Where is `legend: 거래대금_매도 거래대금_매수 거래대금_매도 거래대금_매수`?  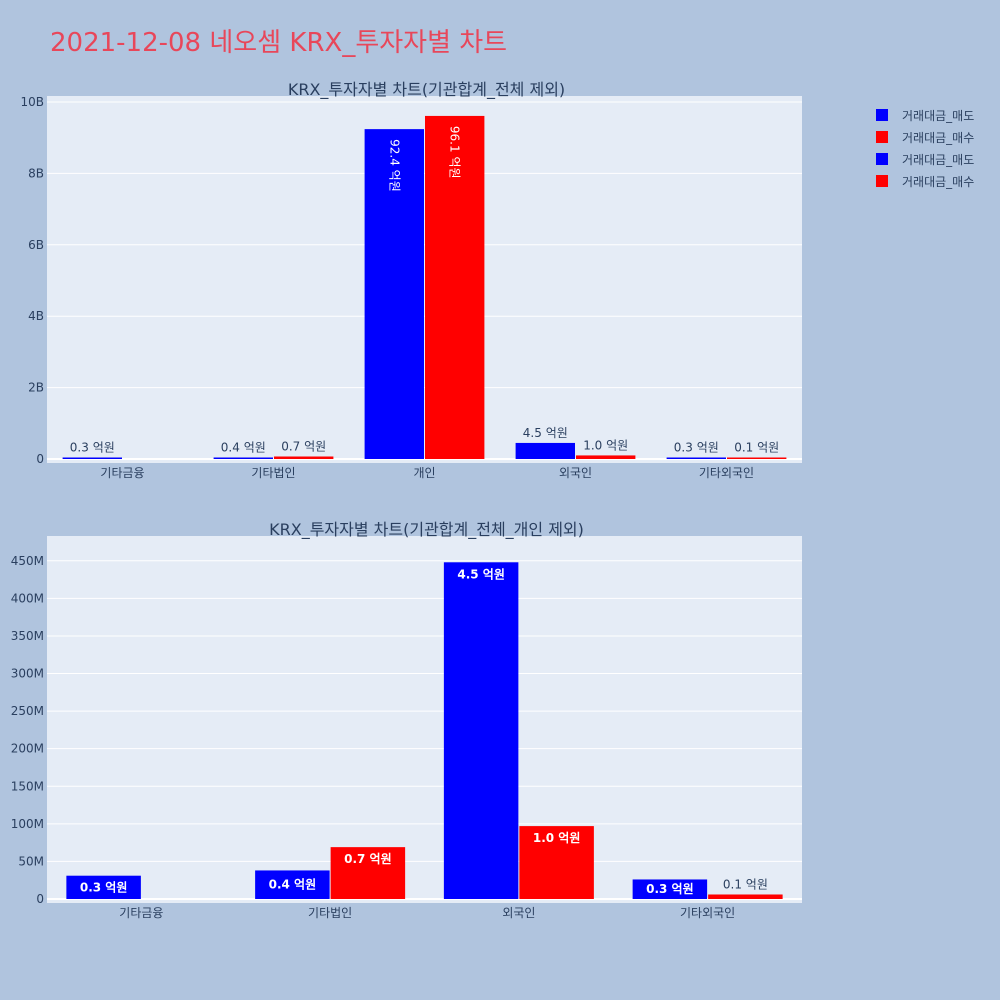 legend: 거래대금_매도 거래대금_매수 거래대금_매도 거래대금_매수 is located at coordinates (922, 148).